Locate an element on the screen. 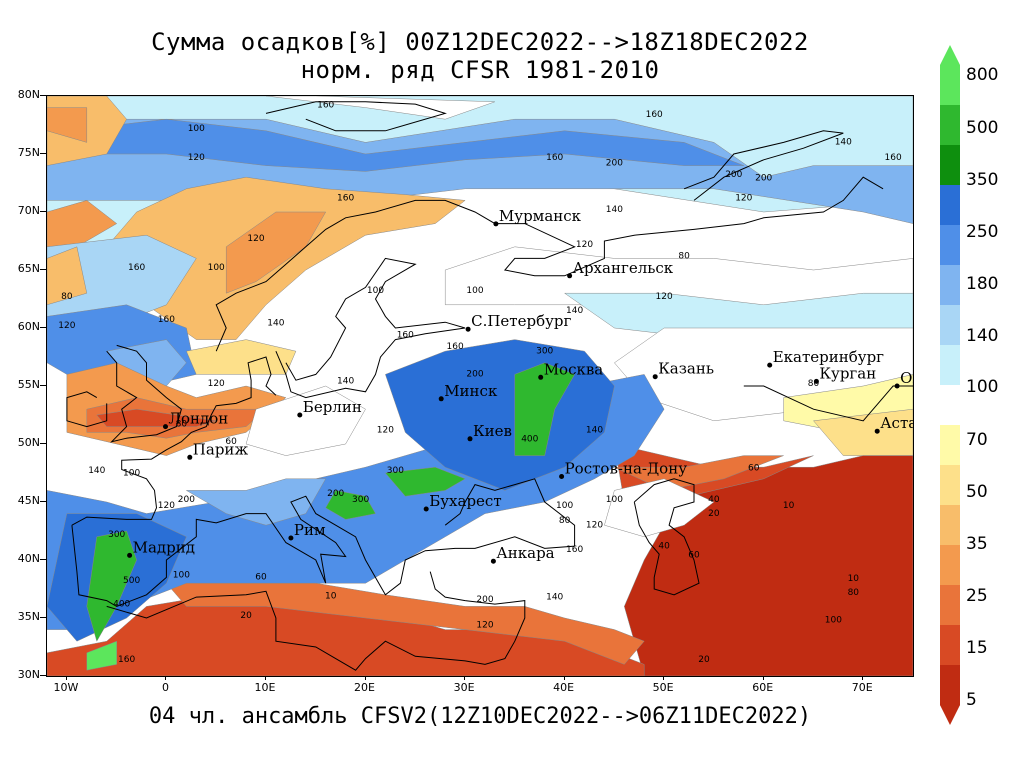 The width and height of the screenshot is (1024, 768). colorbar-label: 180 is located at coordinates (982, 284).